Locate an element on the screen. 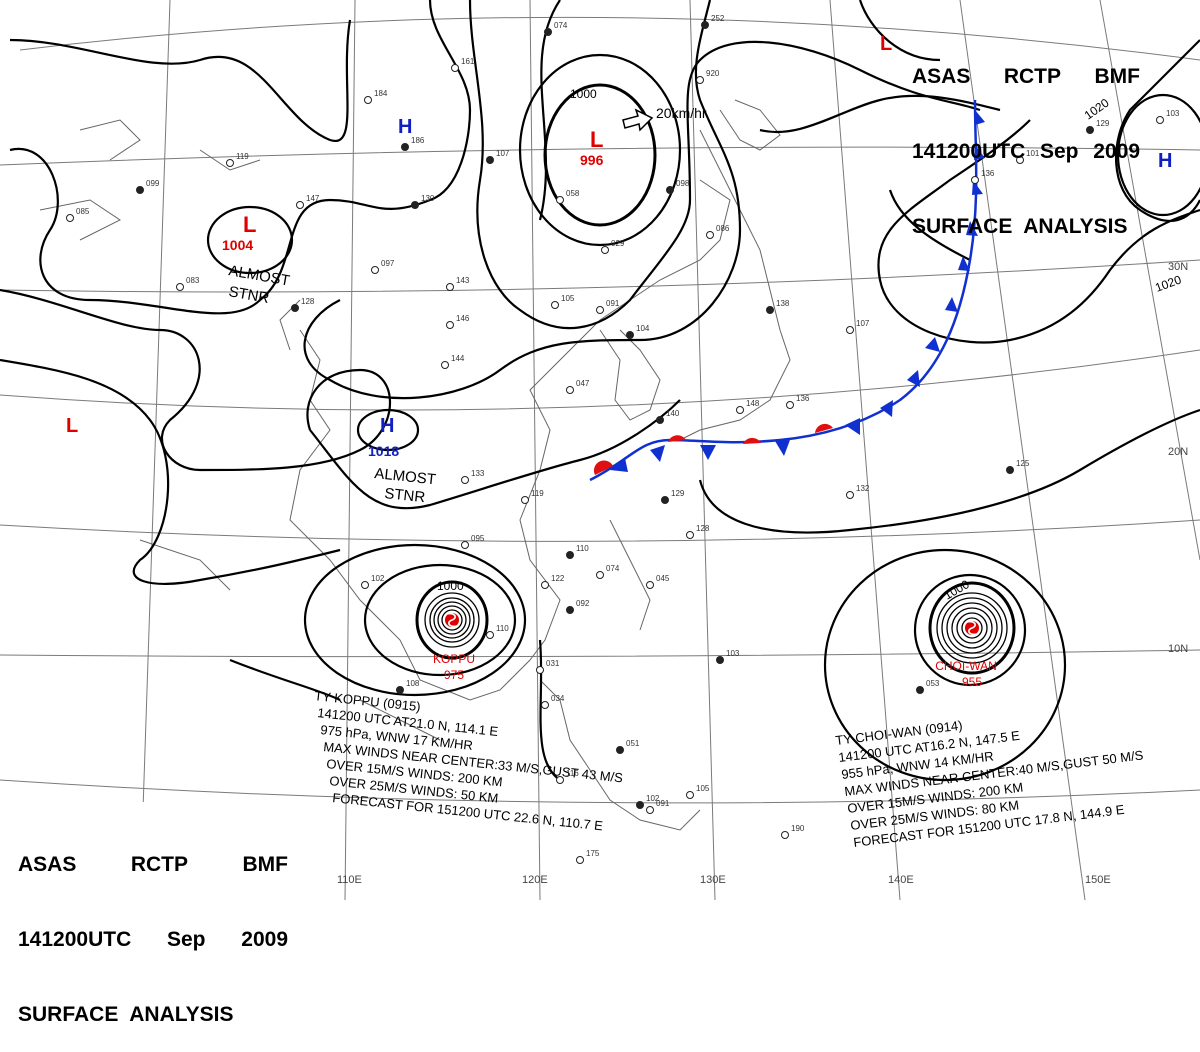 Image resolution: width=1200 pixels, height=1052 pixels. station-pressure-code: 161 is located at coordinates (468, 61).